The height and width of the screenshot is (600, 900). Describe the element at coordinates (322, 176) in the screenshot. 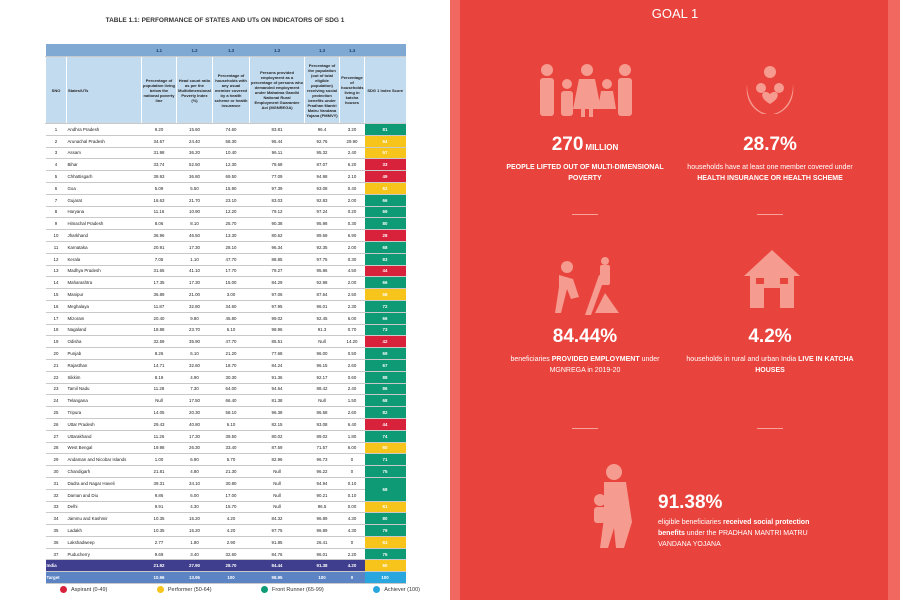

I see `cell: 94.98` at that location.